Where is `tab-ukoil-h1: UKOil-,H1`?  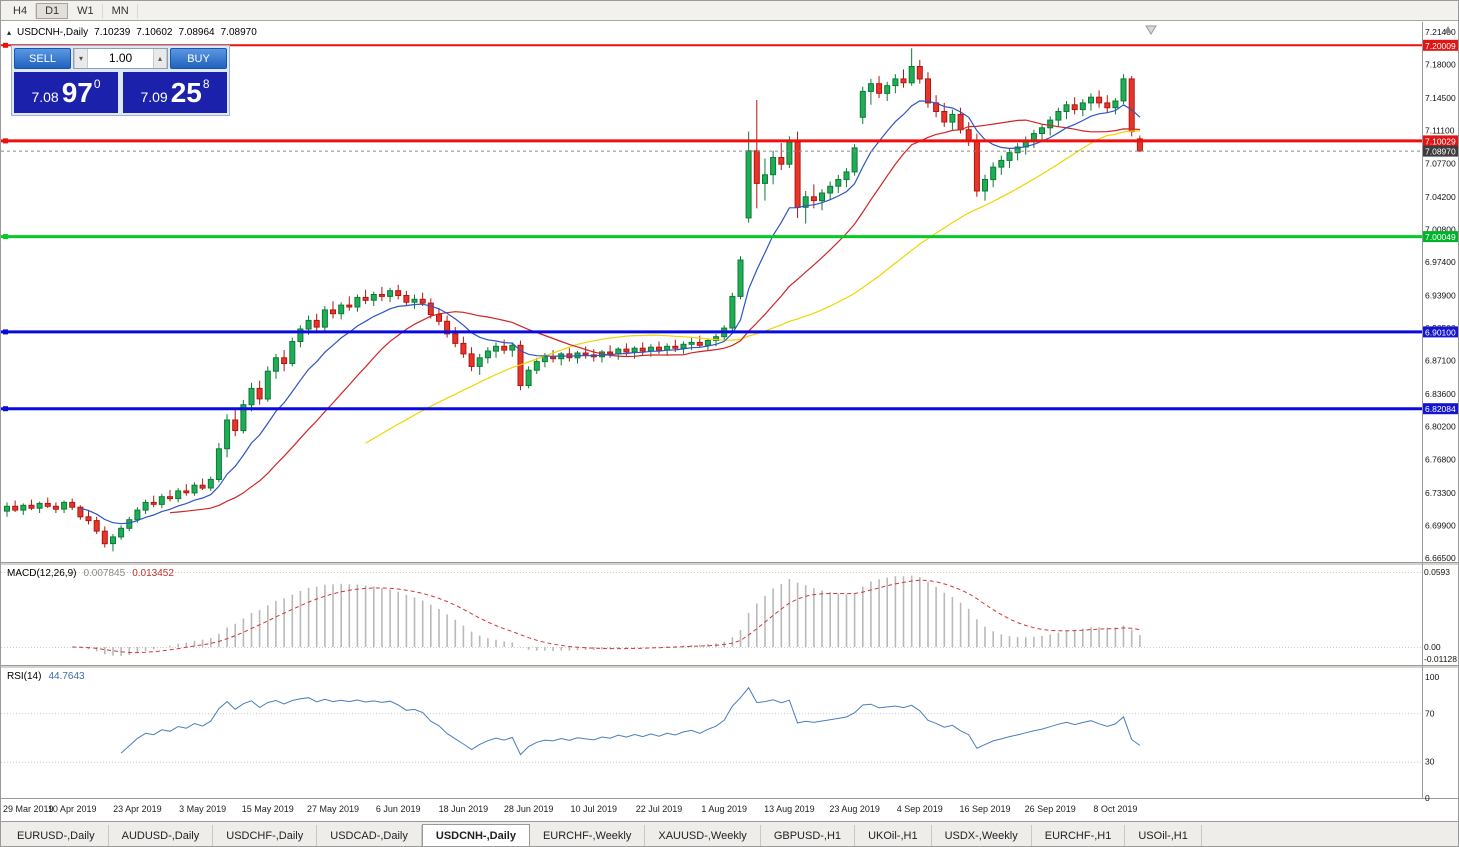 tab-ukoil-h1: UKOil-,H1 is located at coordinates (893, 835).